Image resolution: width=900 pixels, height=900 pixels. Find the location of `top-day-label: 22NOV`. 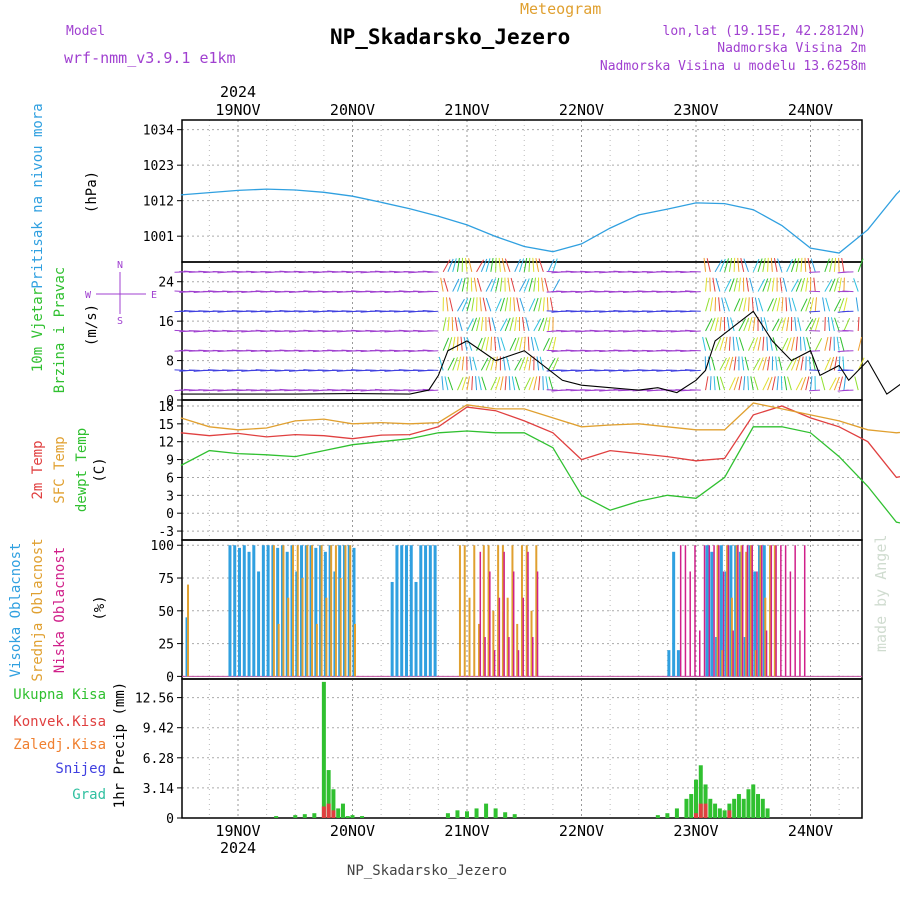

top-day-label: 22NOV is located at coordinates (581, 110).